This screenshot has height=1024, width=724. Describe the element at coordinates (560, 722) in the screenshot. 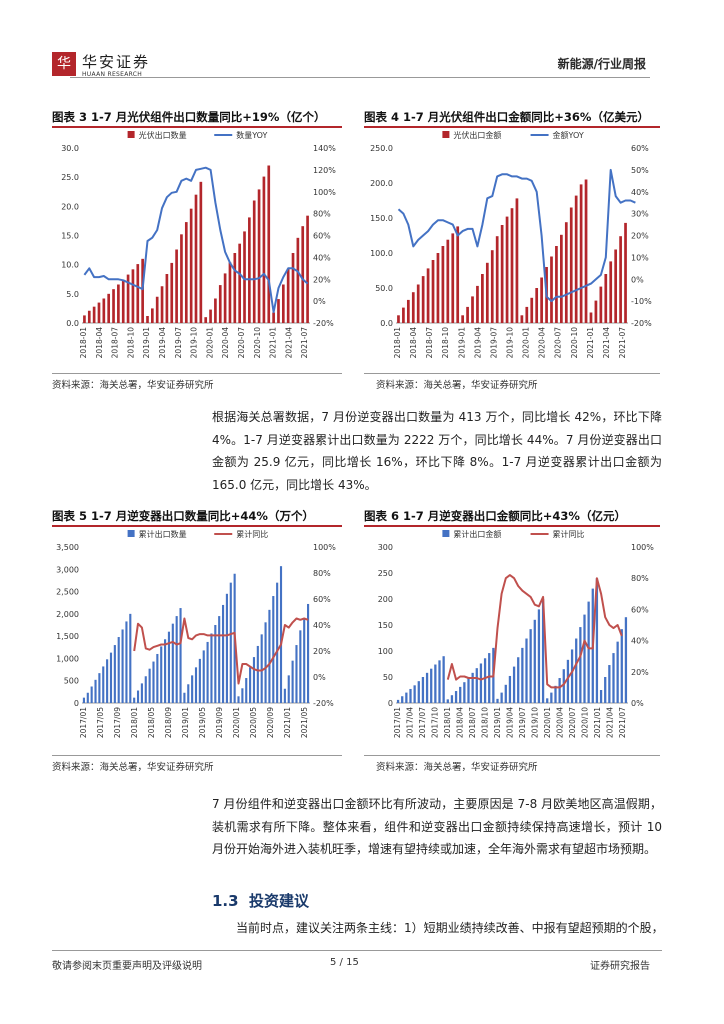

I see `x-tick-label: 2020/04` at that location.